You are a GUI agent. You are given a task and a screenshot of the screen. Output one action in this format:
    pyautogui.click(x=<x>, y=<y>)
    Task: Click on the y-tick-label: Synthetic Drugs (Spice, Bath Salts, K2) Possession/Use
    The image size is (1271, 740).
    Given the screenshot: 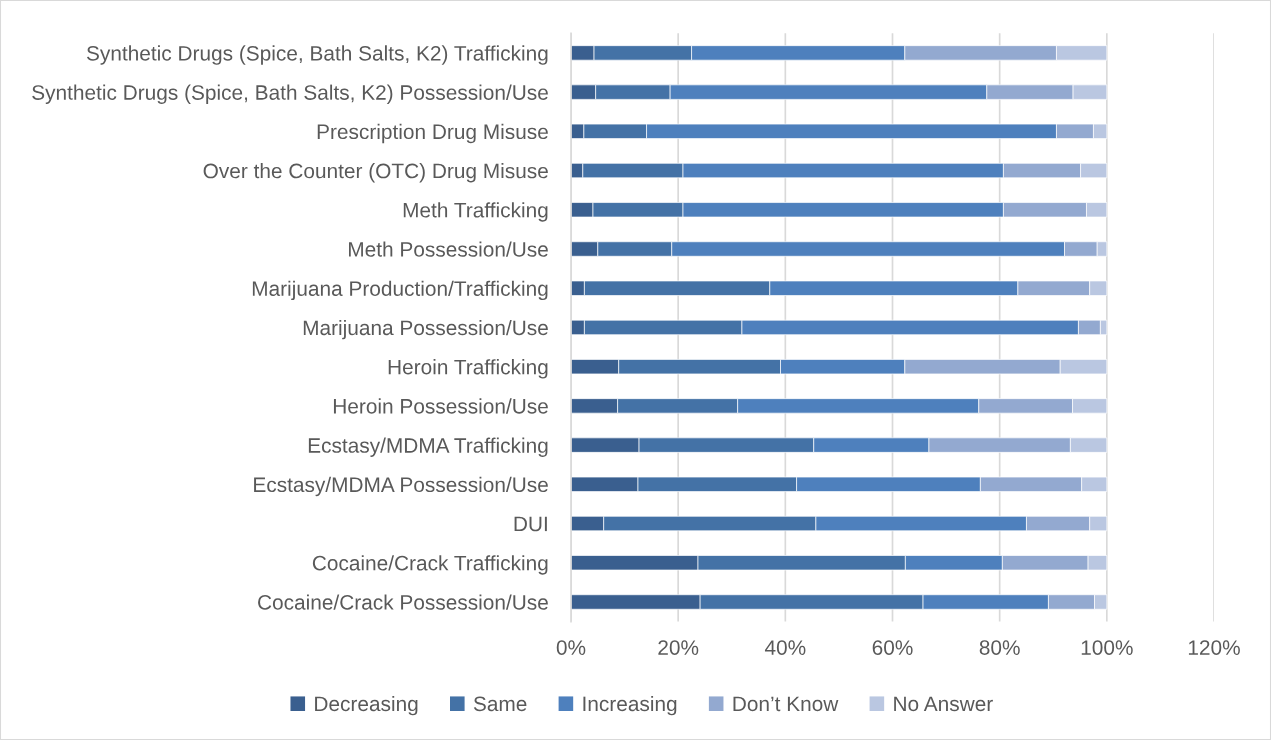 What is the action you would take?
    pyautogui.click(x=290, y=94)
    